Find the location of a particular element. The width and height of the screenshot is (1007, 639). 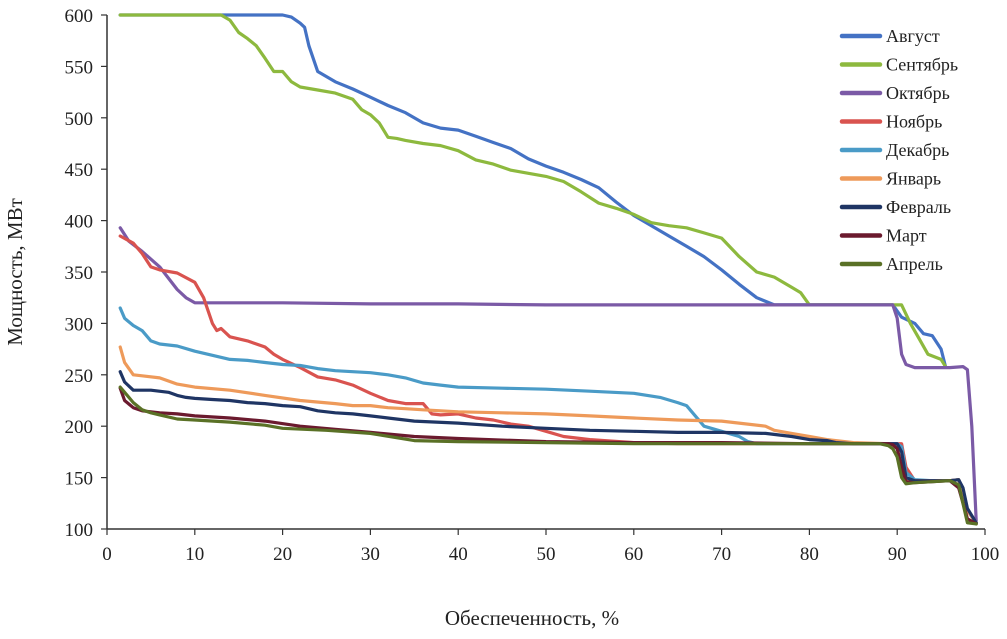

legend-label: Март is located at coordinates (906, 236).